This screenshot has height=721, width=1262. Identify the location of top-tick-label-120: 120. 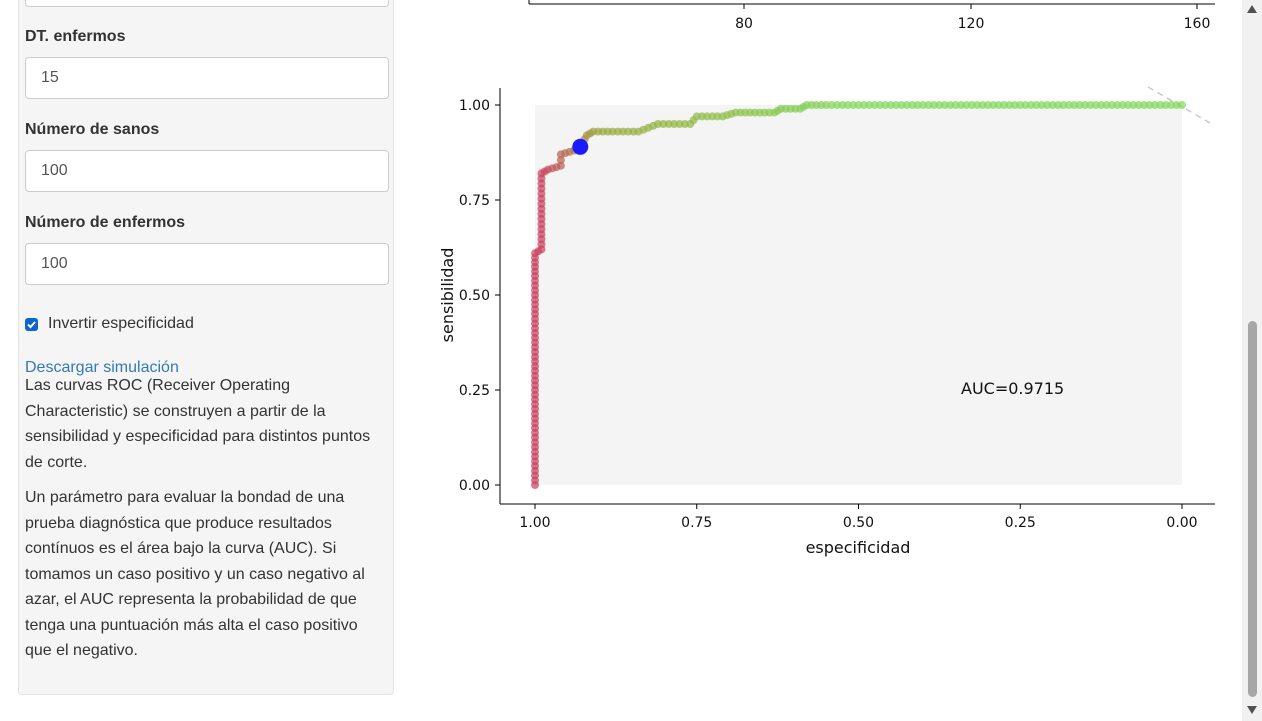
(971, 24).